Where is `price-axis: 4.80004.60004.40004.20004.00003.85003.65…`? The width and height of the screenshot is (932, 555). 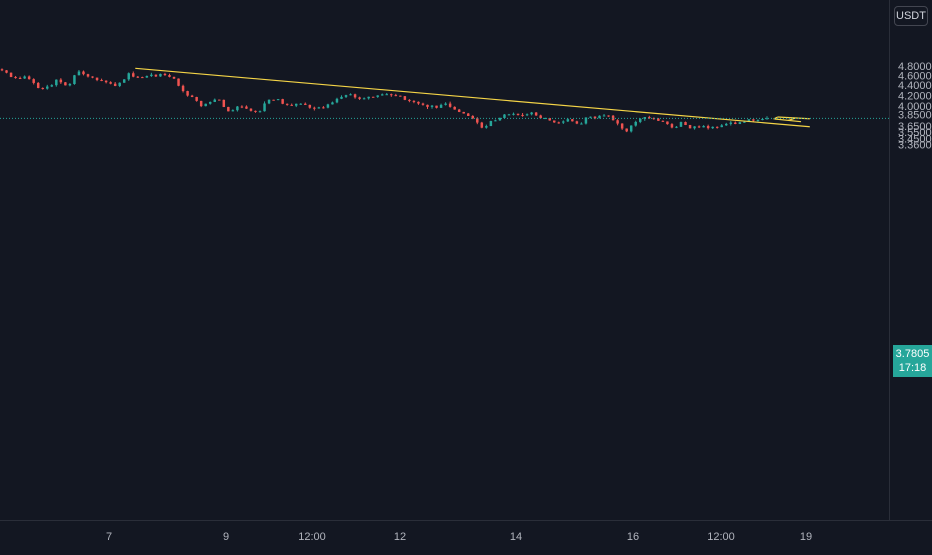 price-axis: 4.80004.60004.40004.20004.00003.85003.65… is located at coordinates (915, 106).